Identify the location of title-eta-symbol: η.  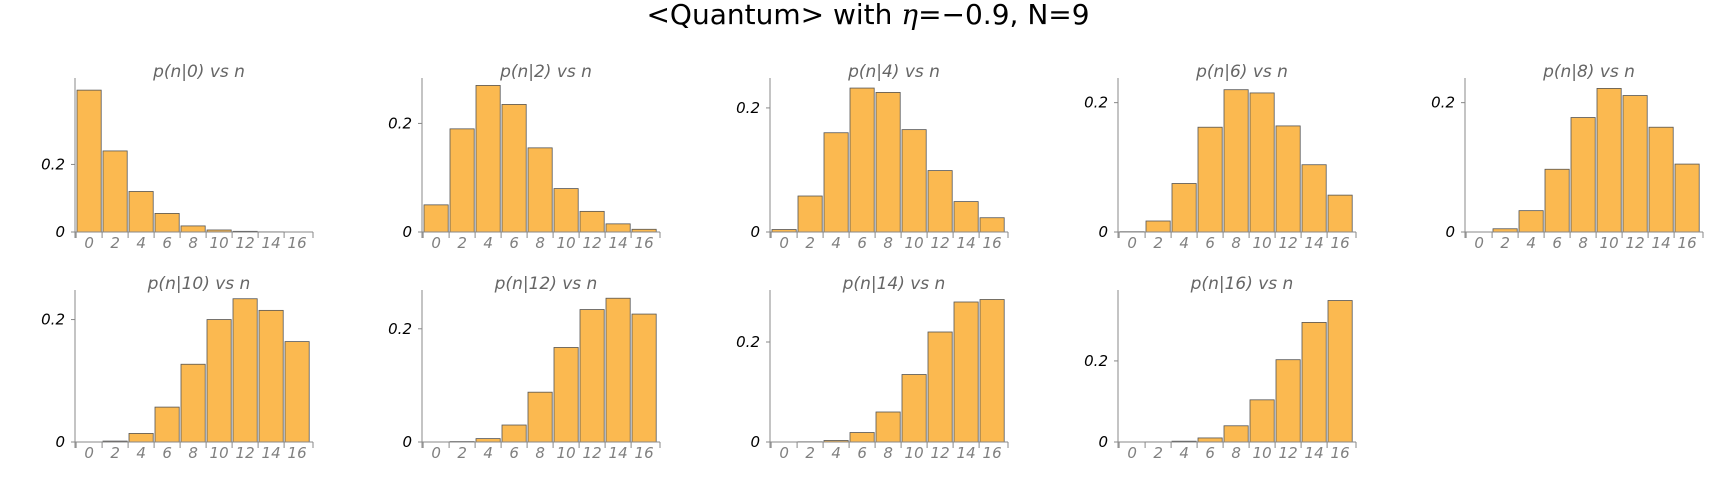
(910, 15).